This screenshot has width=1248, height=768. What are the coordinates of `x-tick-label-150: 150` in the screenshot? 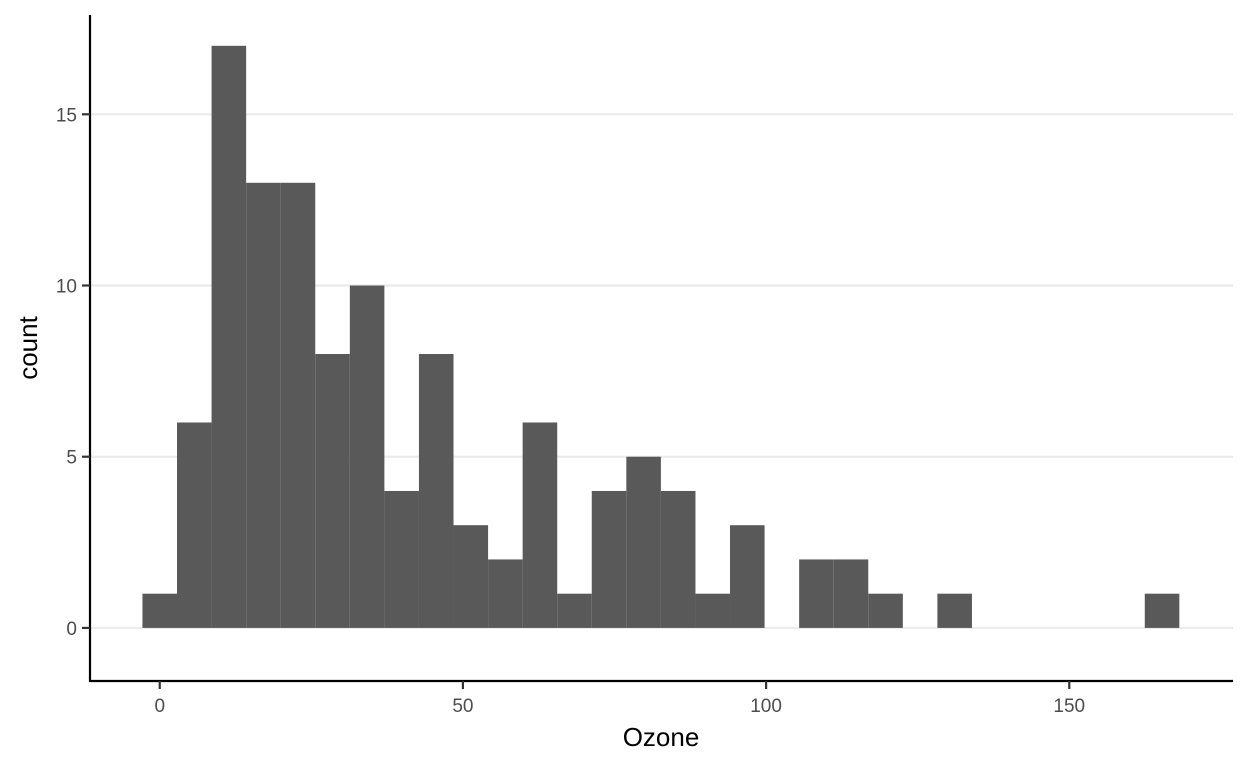 It's located at (1069, 706).